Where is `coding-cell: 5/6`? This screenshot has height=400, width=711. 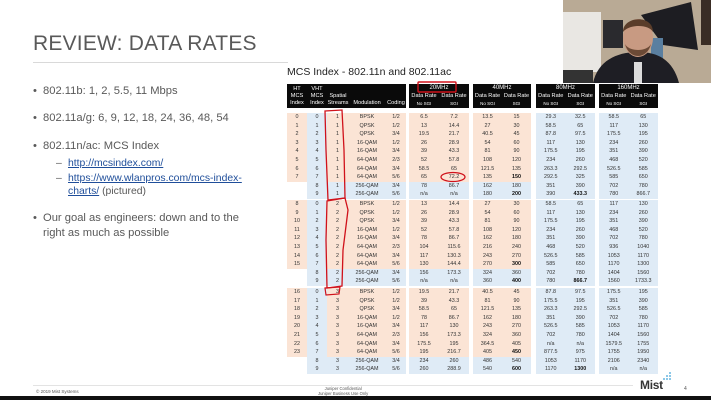
coding-cell: 5/6 is located at coordinates (396, 352).